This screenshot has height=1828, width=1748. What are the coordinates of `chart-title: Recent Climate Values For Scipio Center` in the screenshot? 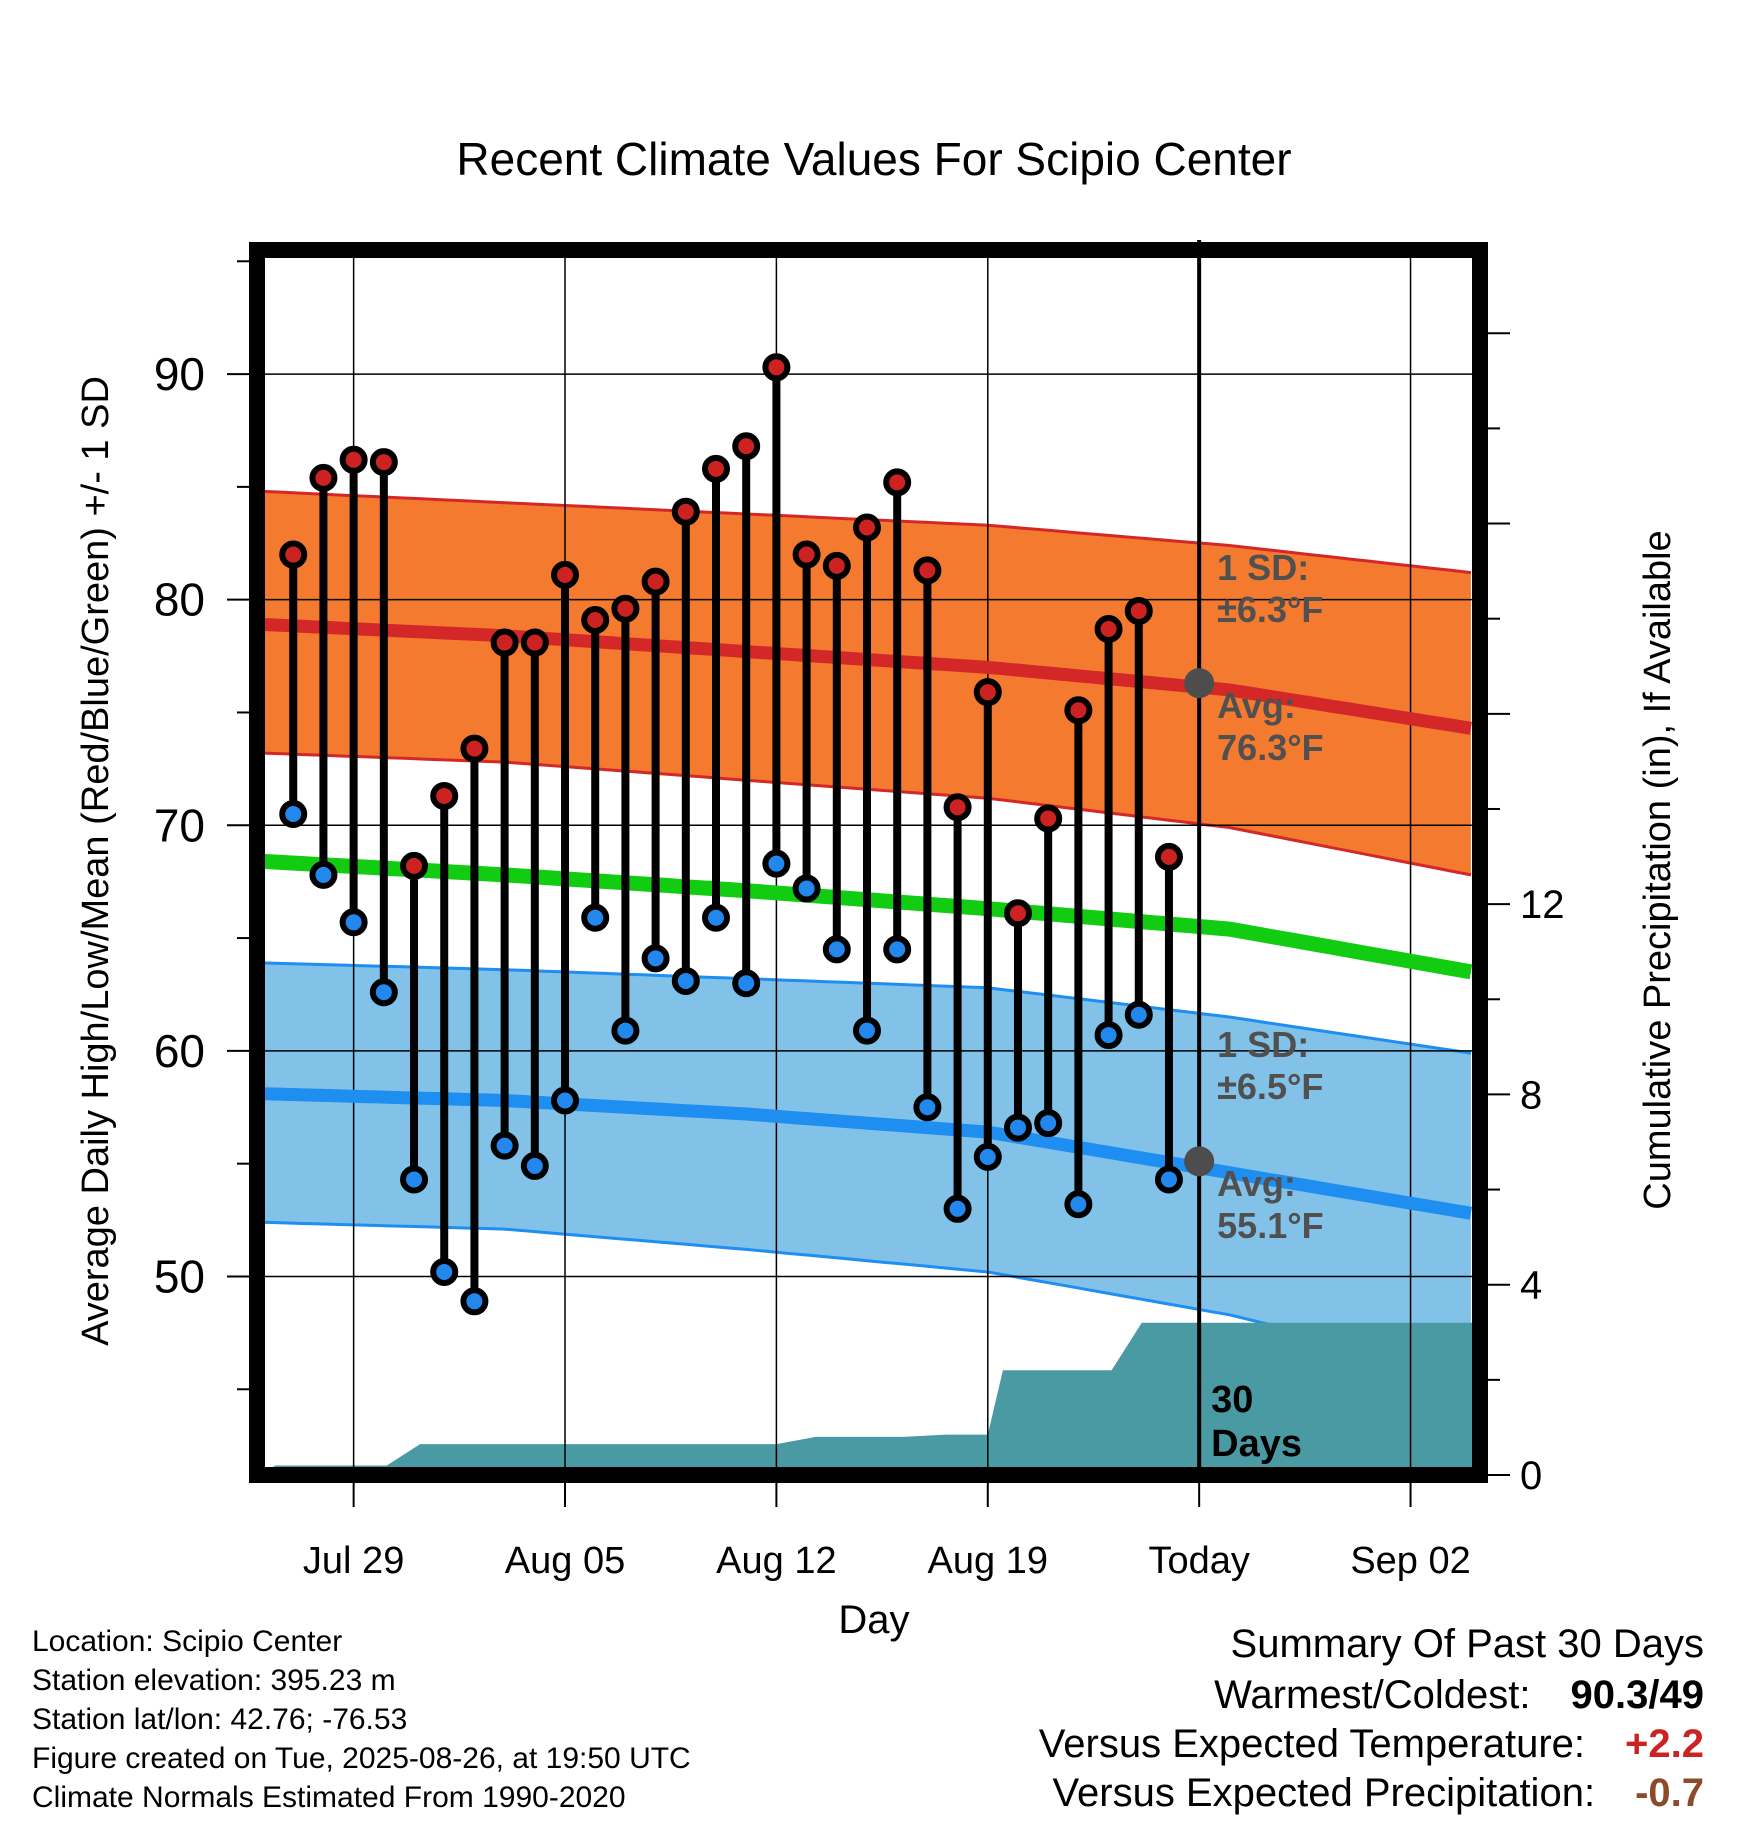 It's located at (873, 159).